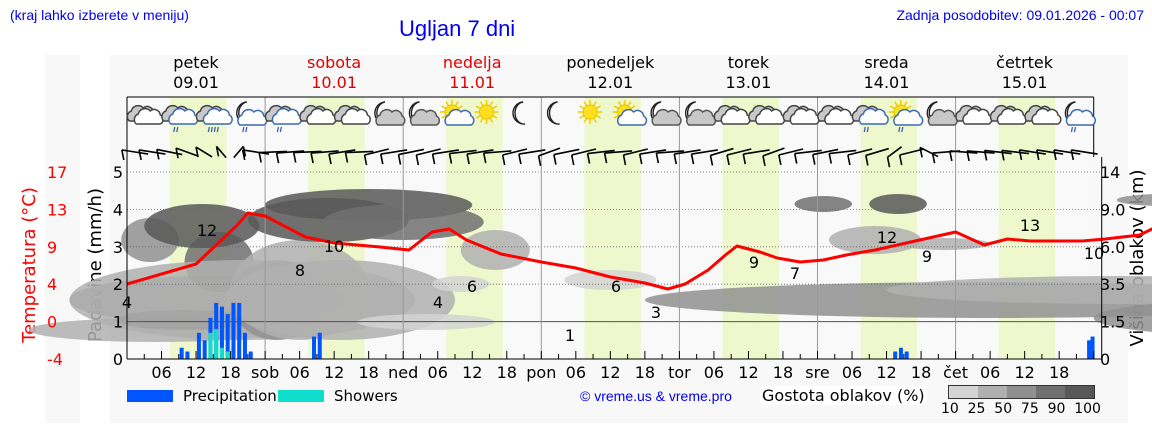  What do you see at coordinates (1030, 225) in the screenshot?
I see `temperature-label: 13` at bounding box center [1030, 225].